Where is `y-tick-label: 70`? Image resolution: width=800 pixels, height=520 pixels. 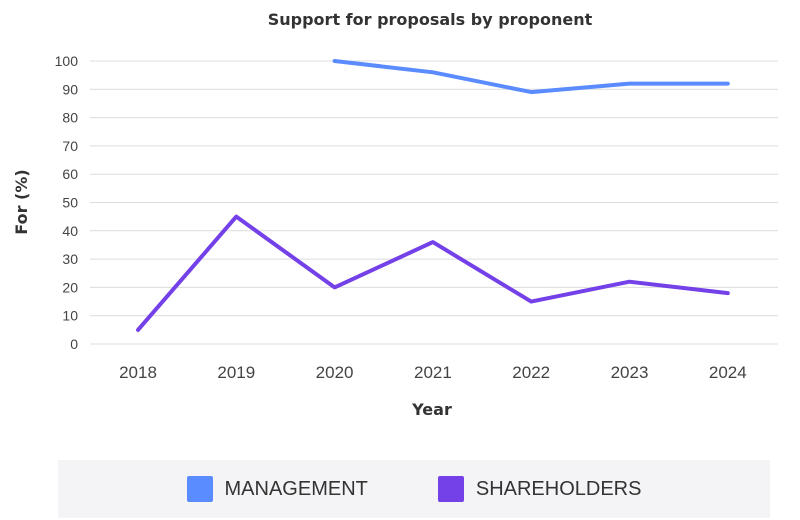
y-tick-label: 70 is located at coordinates (70, 146).